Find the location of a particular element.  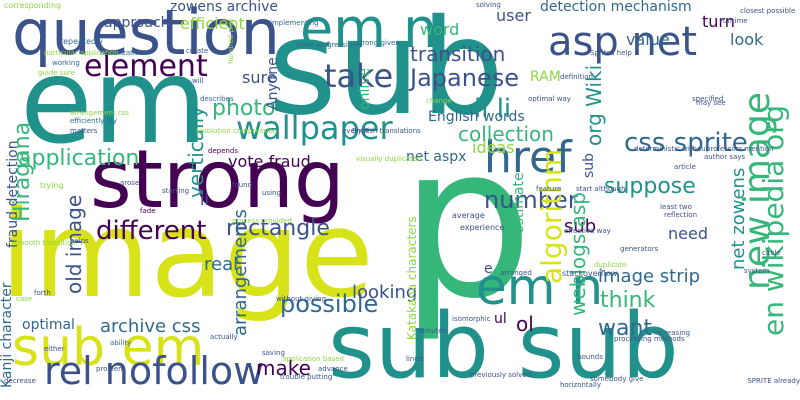

word-s-english-translations: English translations is located at coordinates (386, 131).